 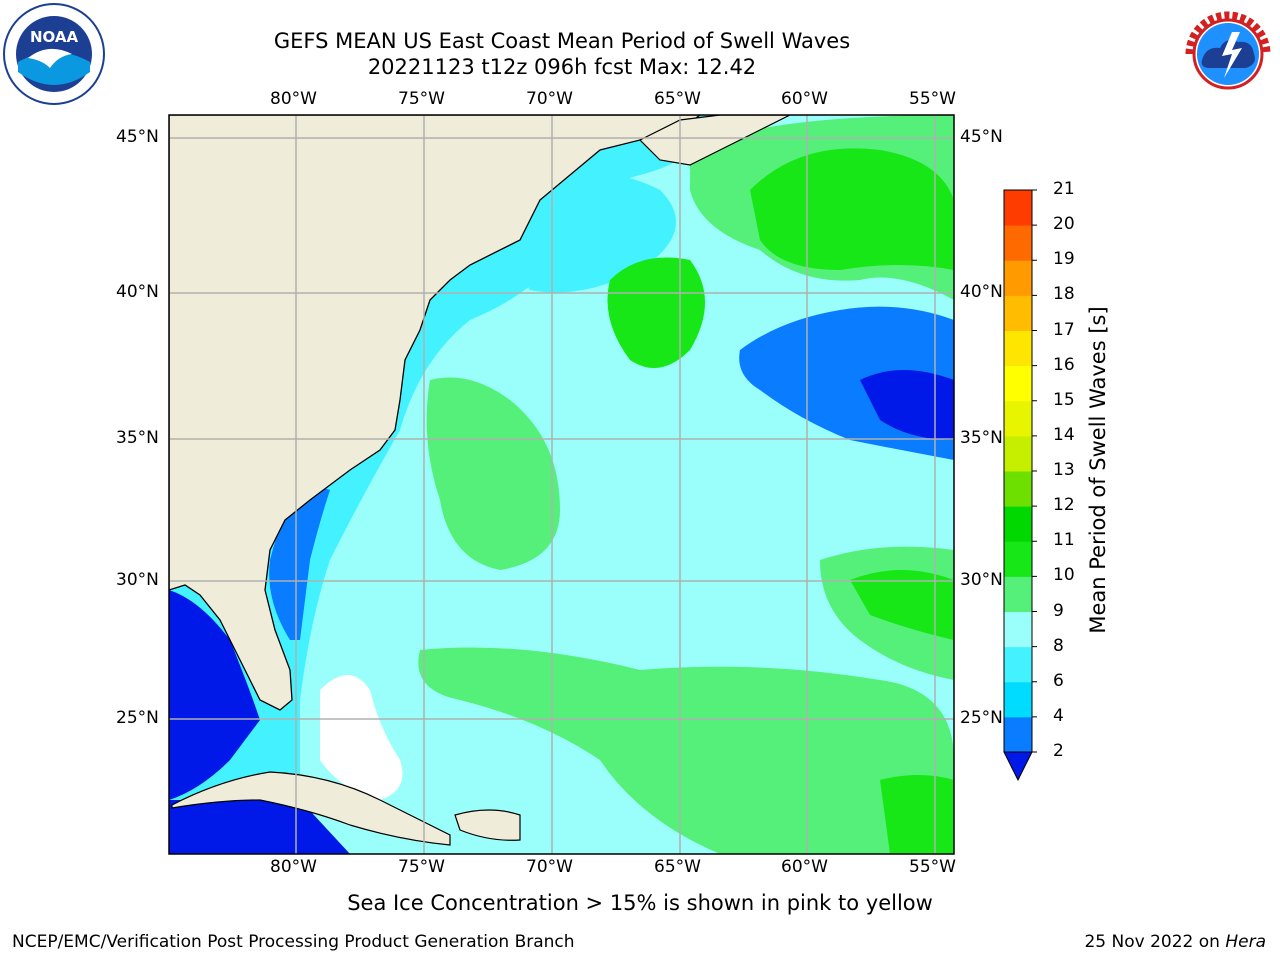 What do you see at coordinates (1064, 294) in the screenshot?
I see `colorbar-level-label: 18` at bounding box center [1064, 294].